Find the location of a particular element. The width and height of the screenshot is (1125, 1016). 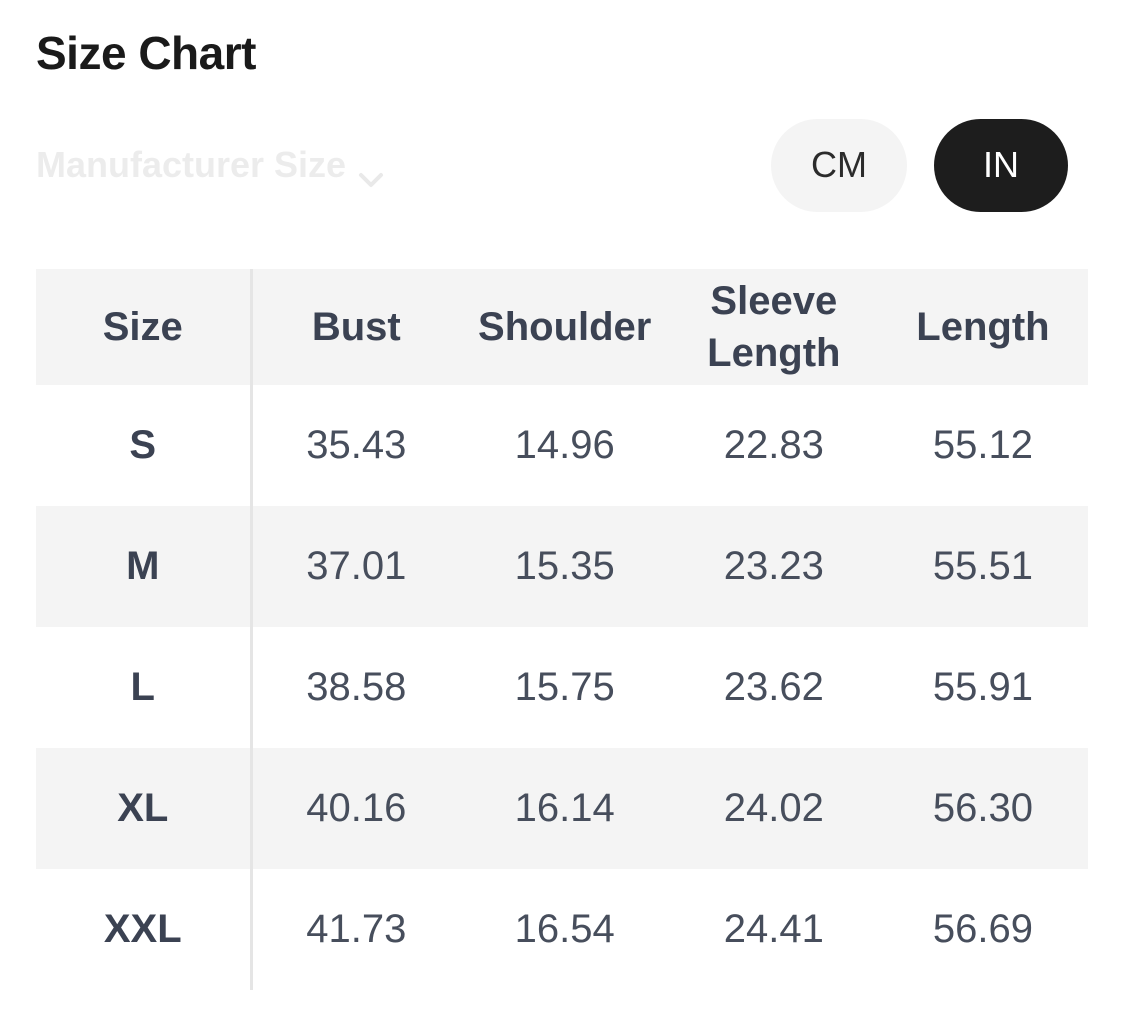

size-cell: L is located at coordinates (144, 687).